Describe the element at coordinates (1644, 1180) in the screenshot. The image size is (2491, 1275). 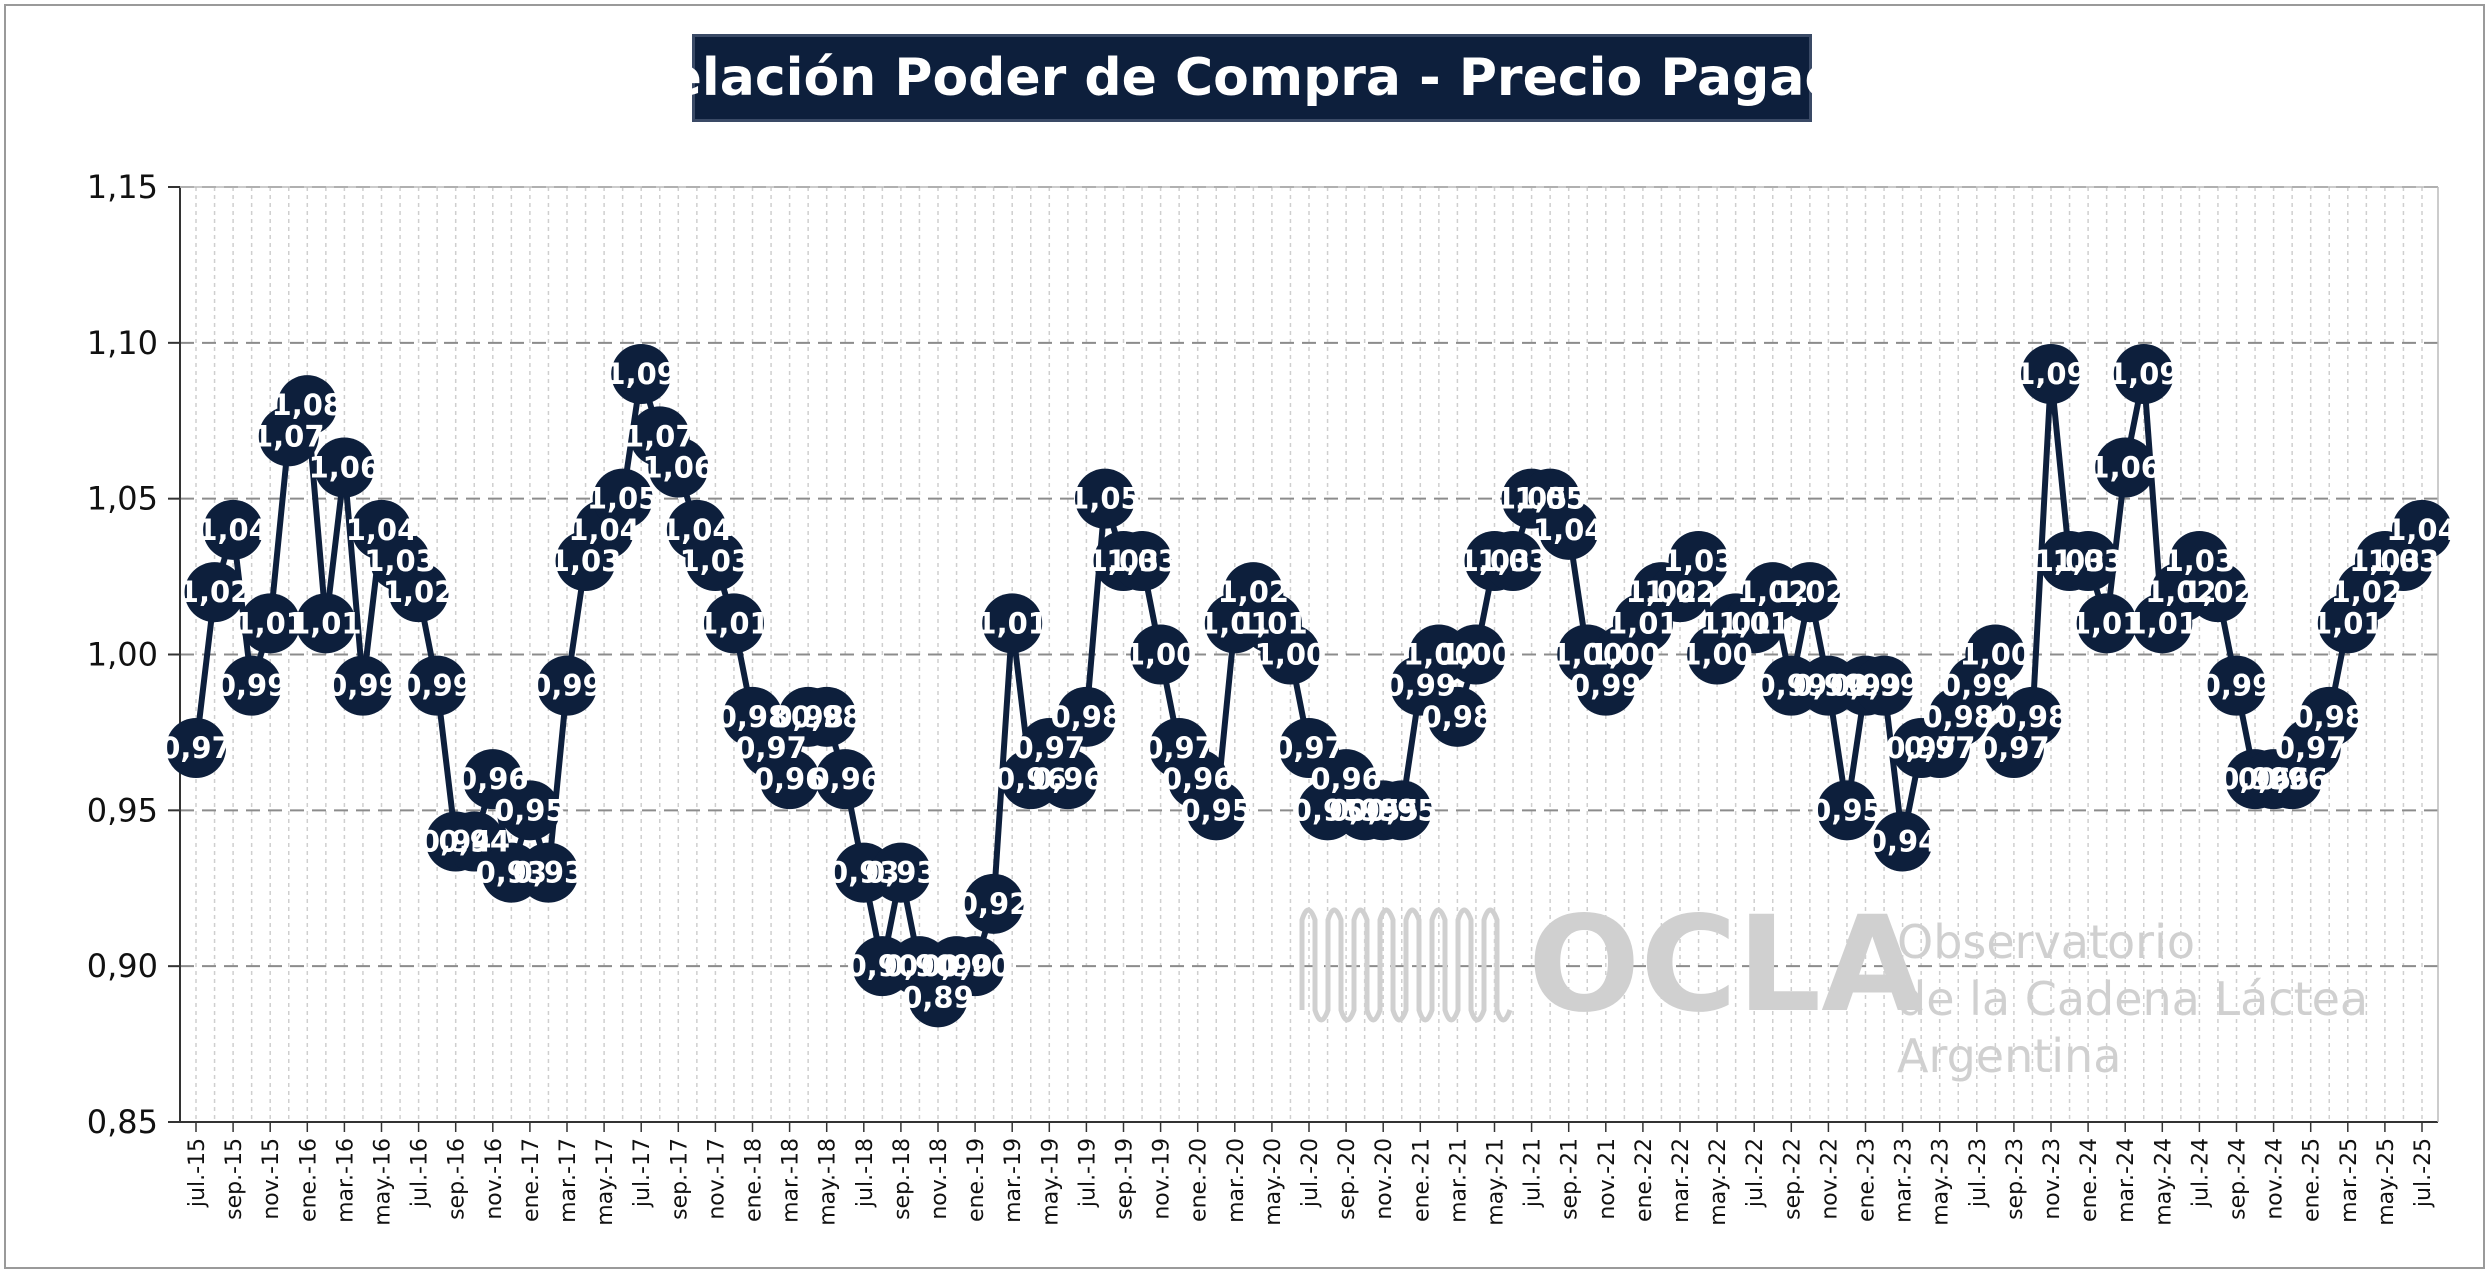
I see `x-tick-label: ene.-22` at that location.